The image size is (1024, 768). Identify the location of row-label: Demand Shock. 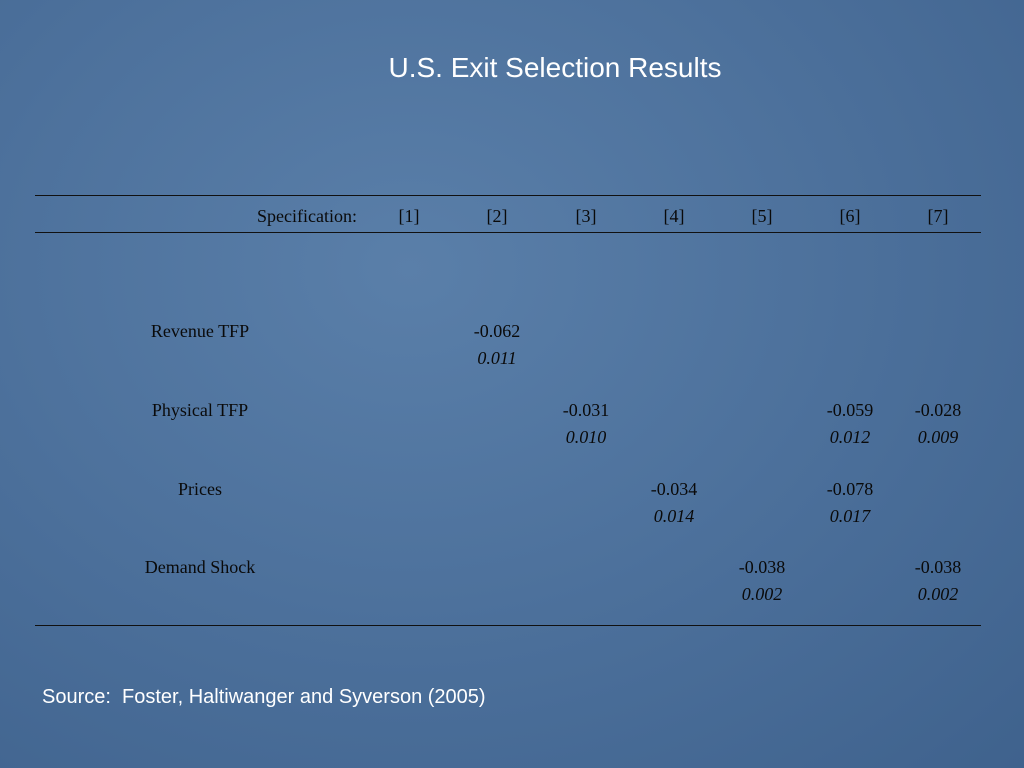
(200, 567).